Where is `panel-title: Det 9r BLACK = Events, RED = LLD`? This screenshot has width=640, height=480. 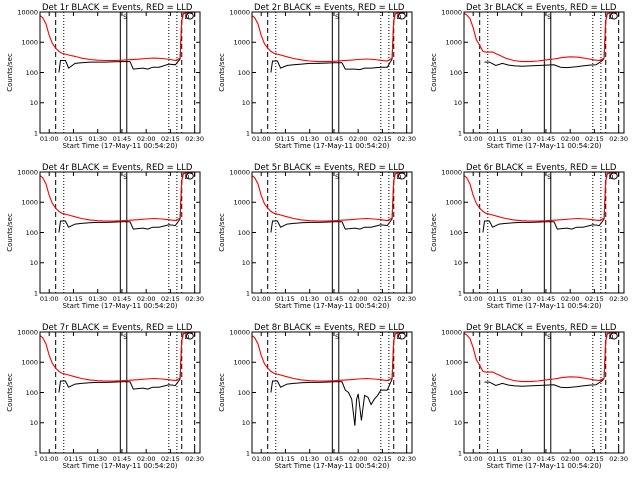 panel-title: Det 9r BLACK = Events, RED = LLD is located at coordinates (541, 328).